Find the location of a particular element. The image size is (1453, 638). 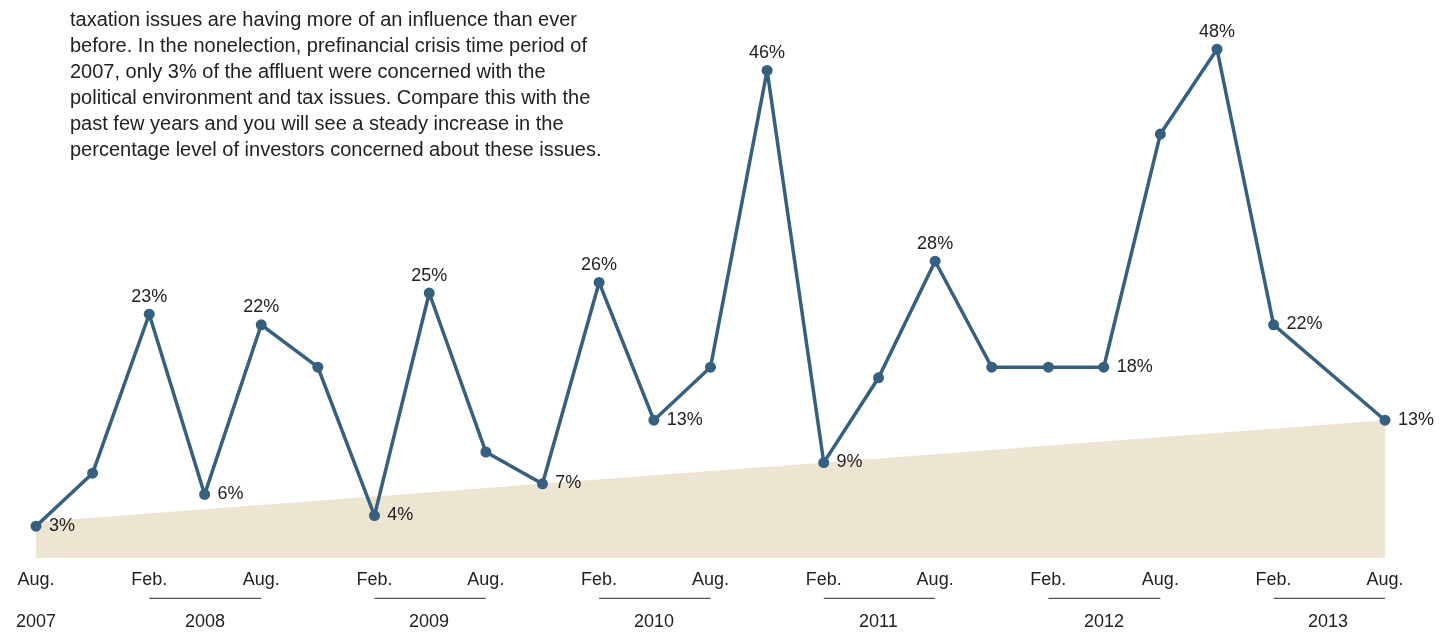

data-label: 3% is located at coordinates (61, 524).